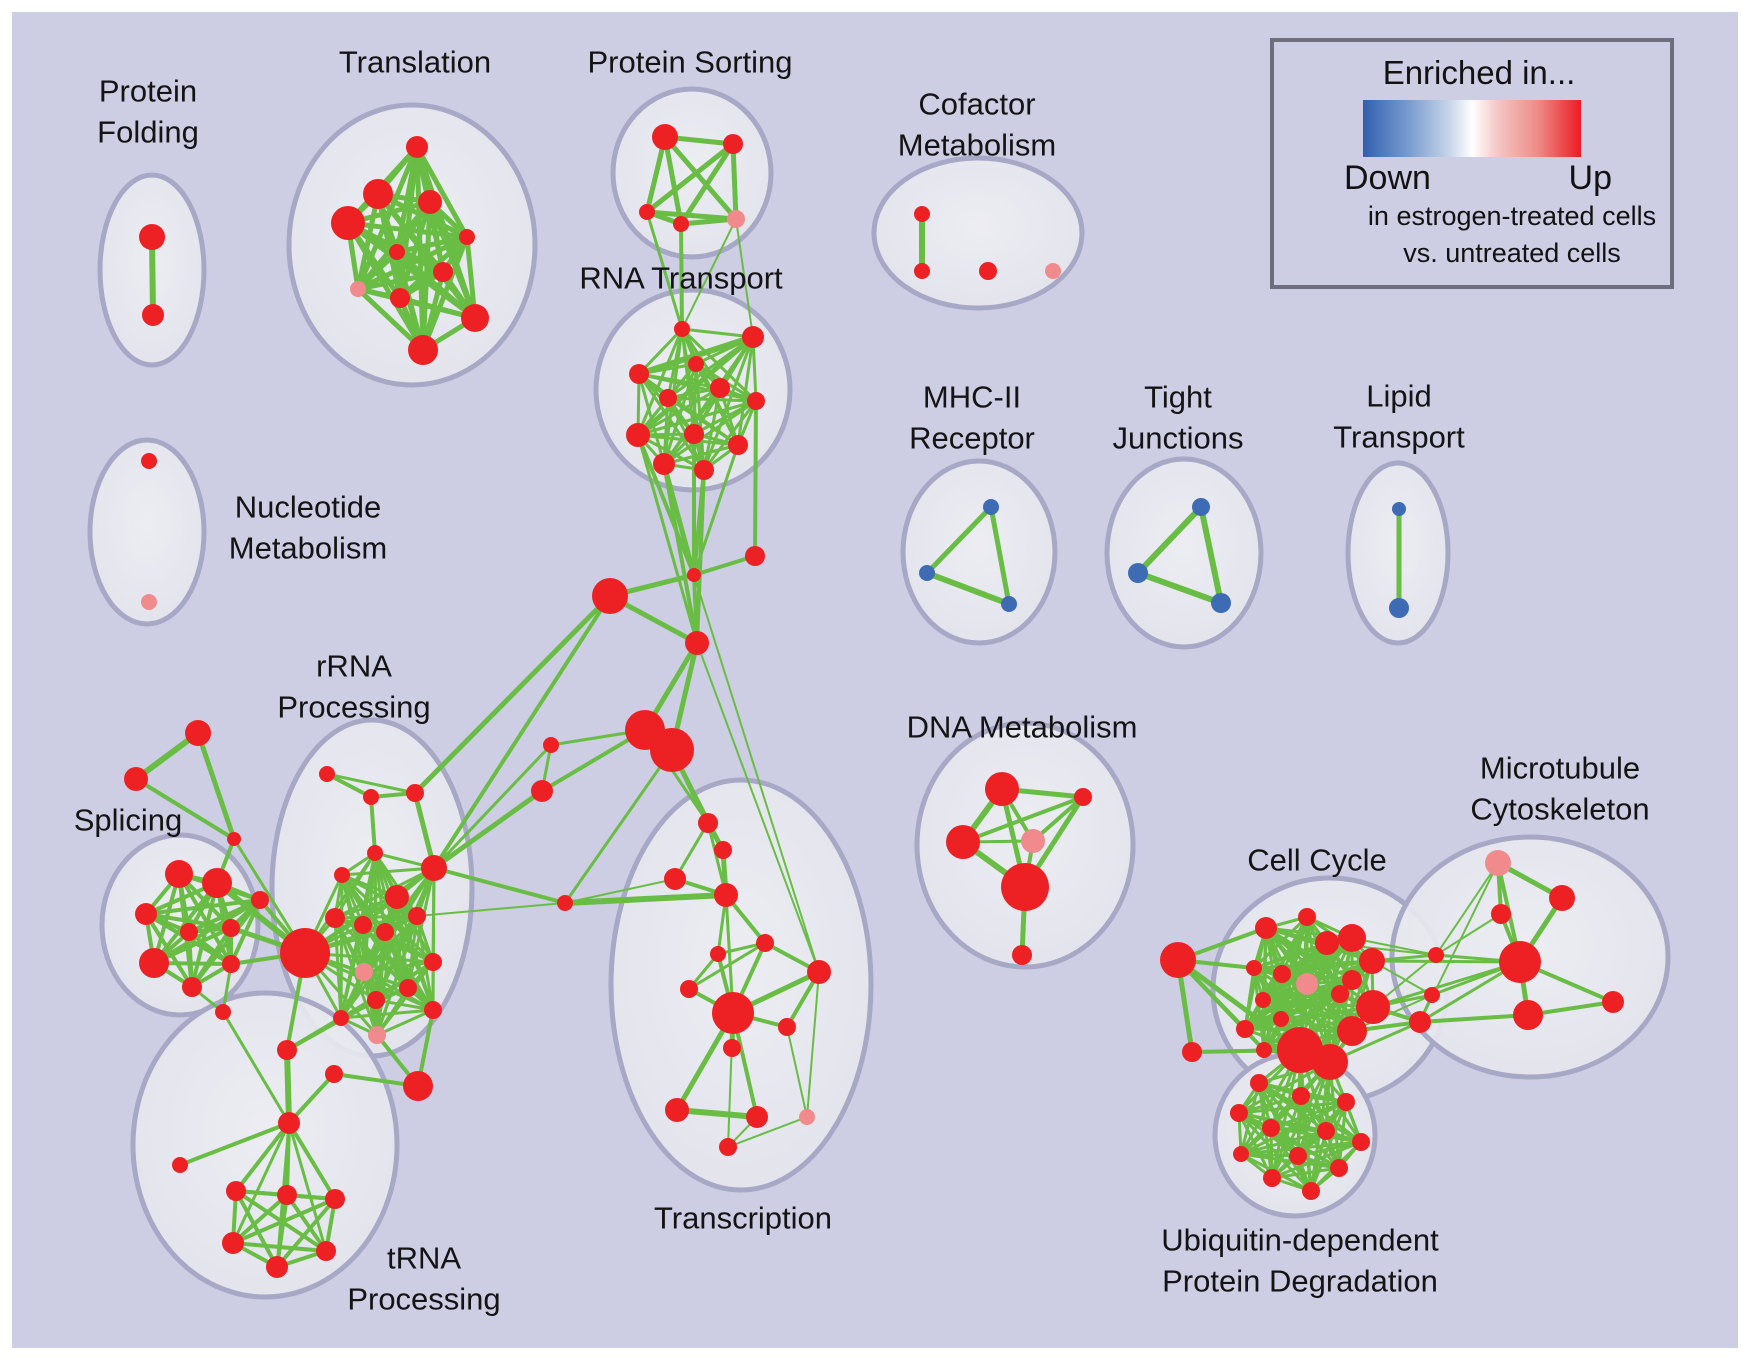 The width and height of the screenshot is (1750, 1360). Describe the element at coordinates (433, 1010) in the screenshot. I see `node-rr17` at that location.